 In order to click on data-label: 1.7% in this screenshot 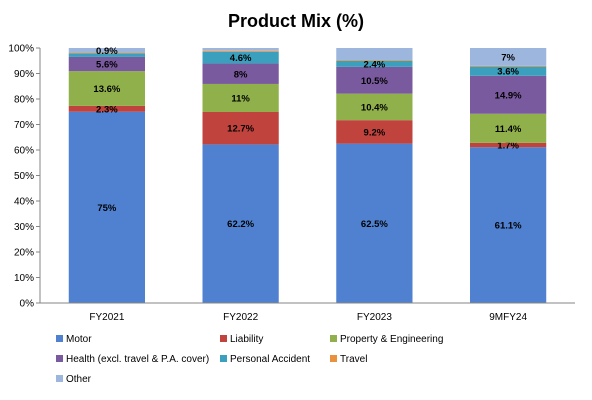, I will do `click(508, 146)`.